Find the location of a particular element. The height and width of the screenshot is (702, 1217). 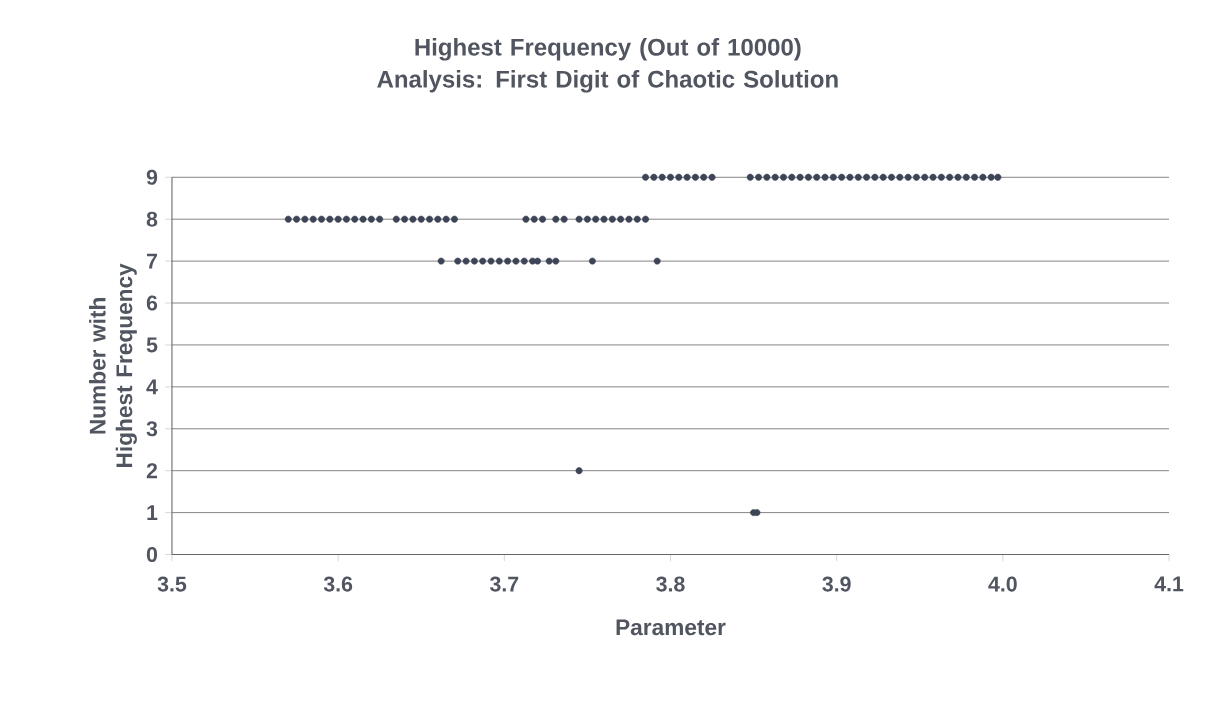

x-tick-label: 3.8 is located at coordinates (670, 584).